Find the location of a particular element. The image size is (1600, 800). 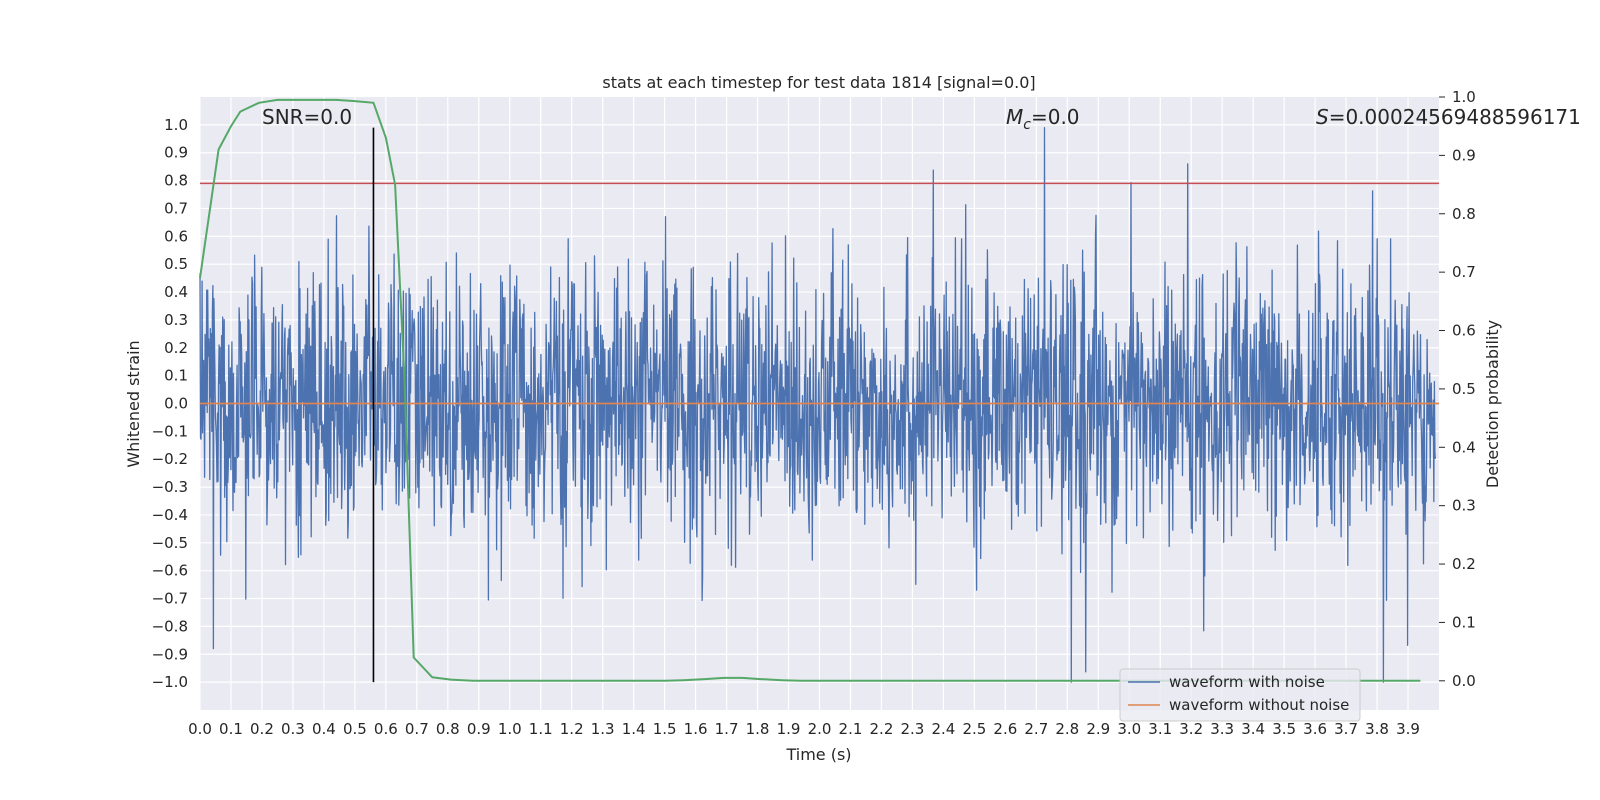

mc-symbol: M is located at coordinates (1014, 117).